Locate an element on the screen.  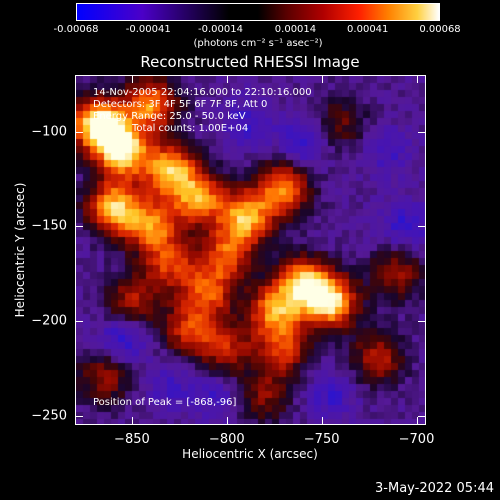
annotation-time-range: 14-Nov-2005 22:04:16.000 to 22:10:16.000 is located at coordinates (202, 92).